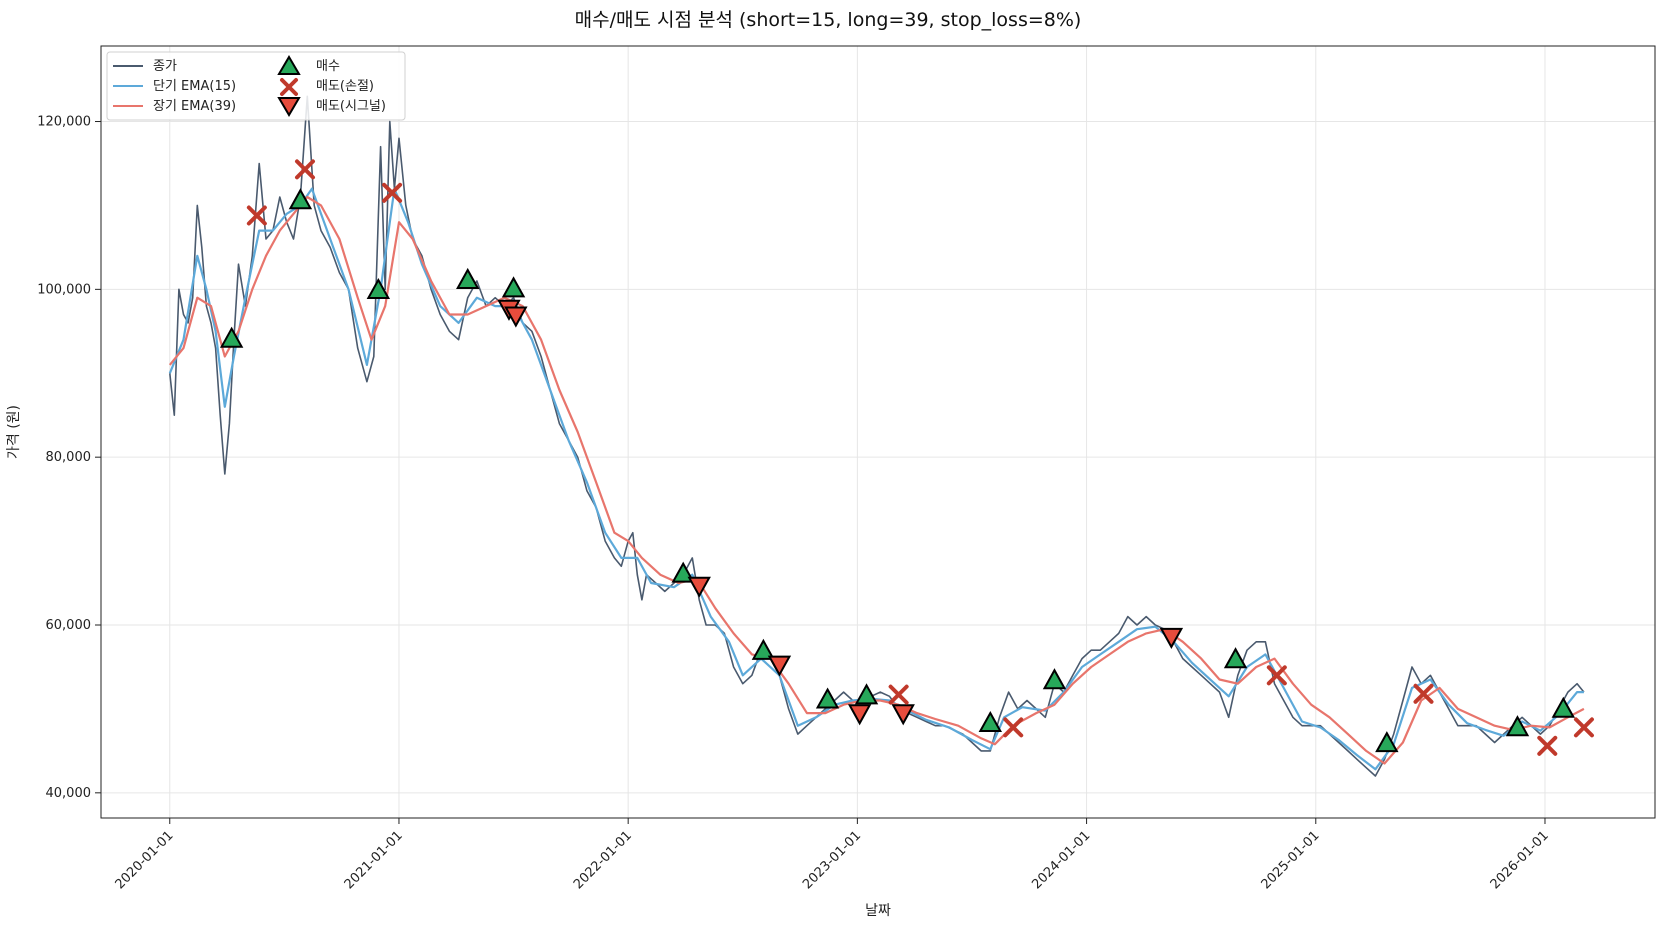  I want to click on x-tick-label: 2025-01-01, so click(1291, 860).